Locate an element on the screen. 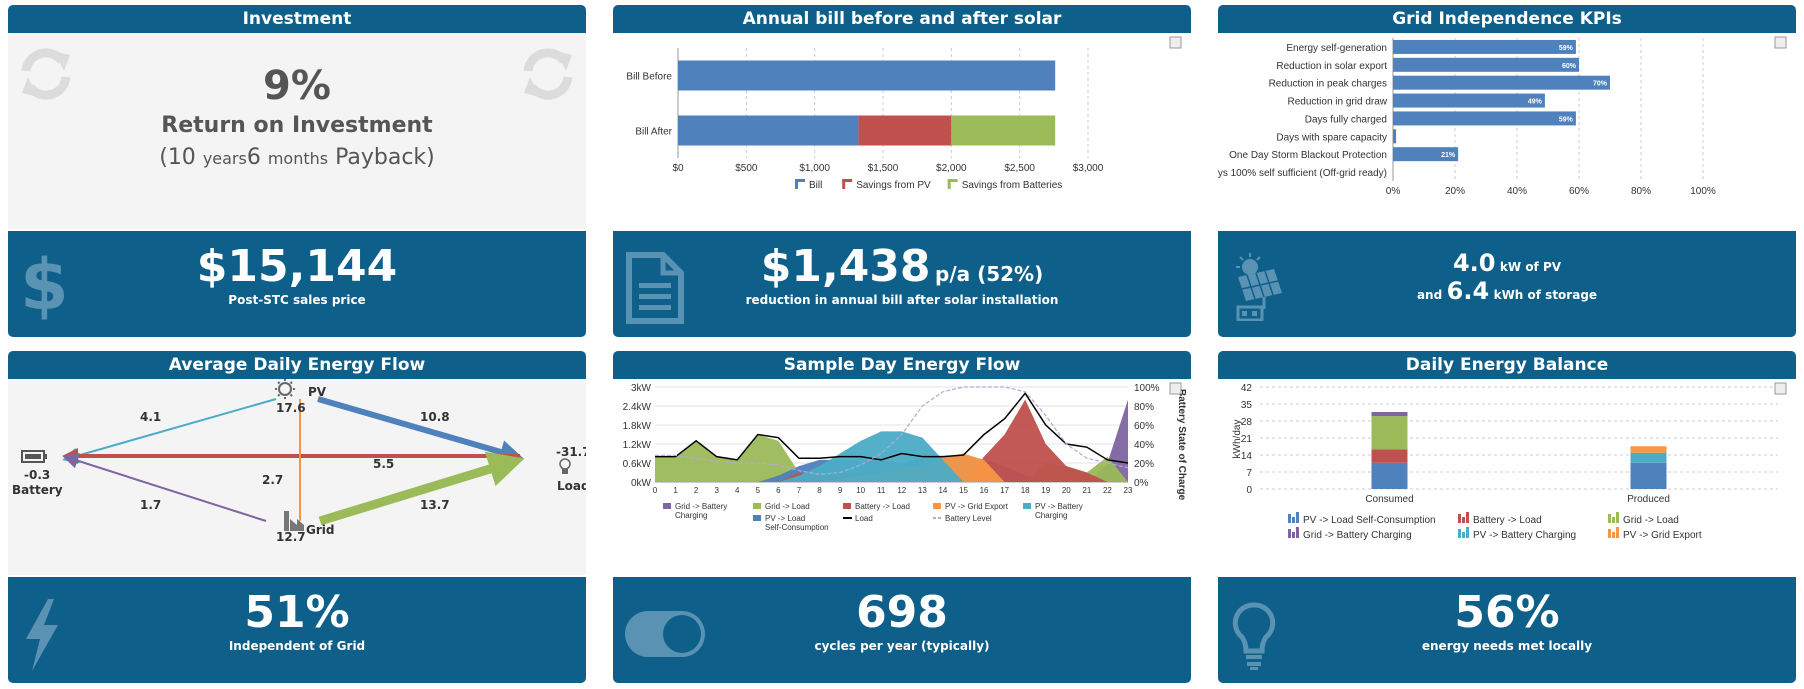  x-tick-label: 40% is located at coordinates (1517, 191).